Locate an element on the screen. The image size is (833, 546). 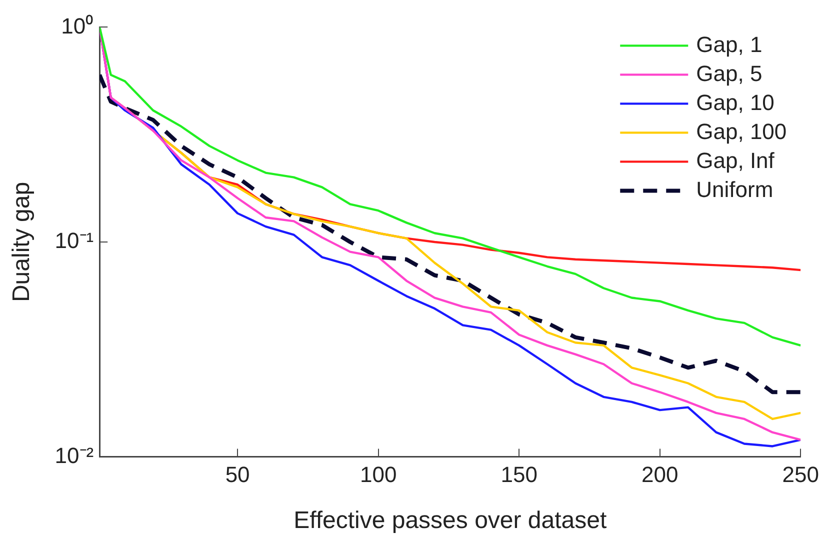
legend-label: Gap, 1 is located at coordinates (729, 44).